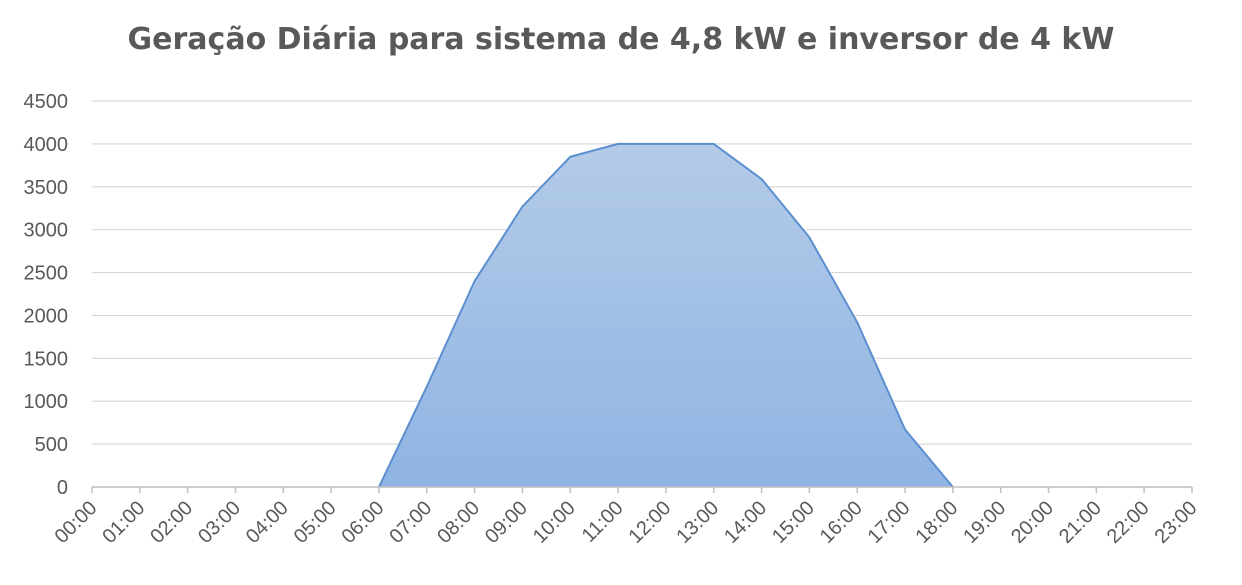  What do you see at coordinates (267, 522) in the screenshot?
I see `x-tick-label: 04:00` at bounding box center [267, 522].